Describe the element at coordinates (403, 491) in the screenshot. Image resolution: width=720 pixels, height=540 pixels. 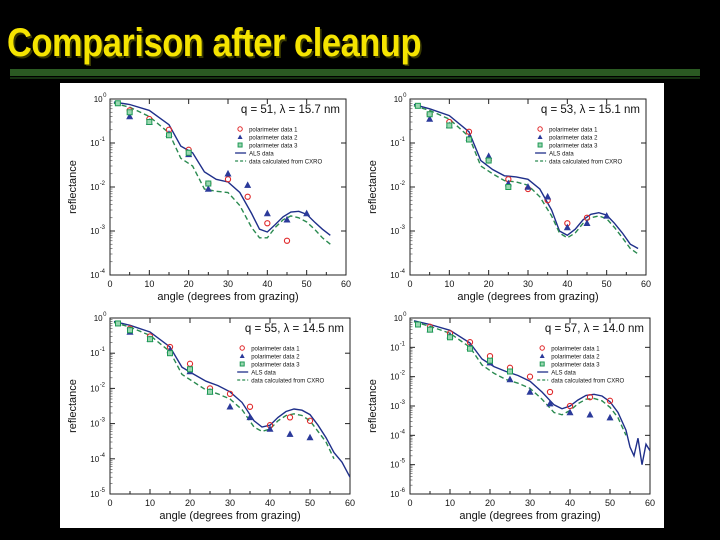
I see `y-tick-exponent: -6` at that location.